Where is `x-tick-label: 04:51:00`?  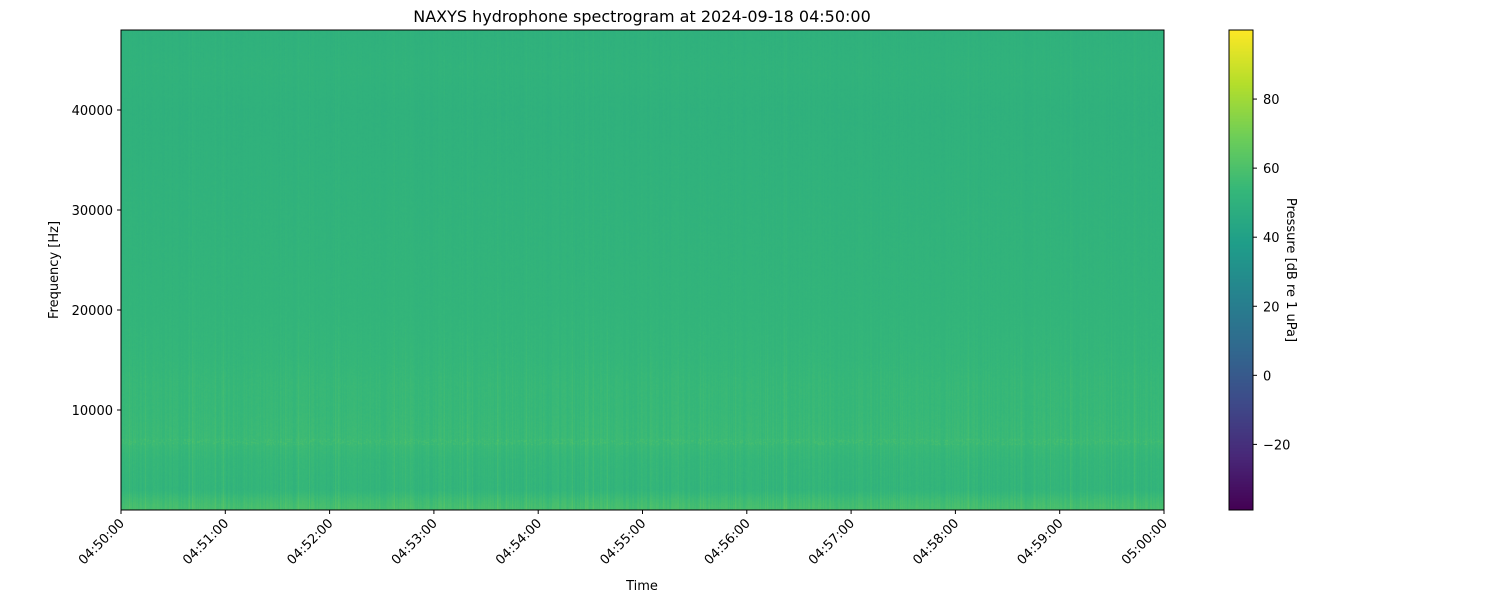
x-tick-label: 04:51:00 is located at coordinates (206, 542).